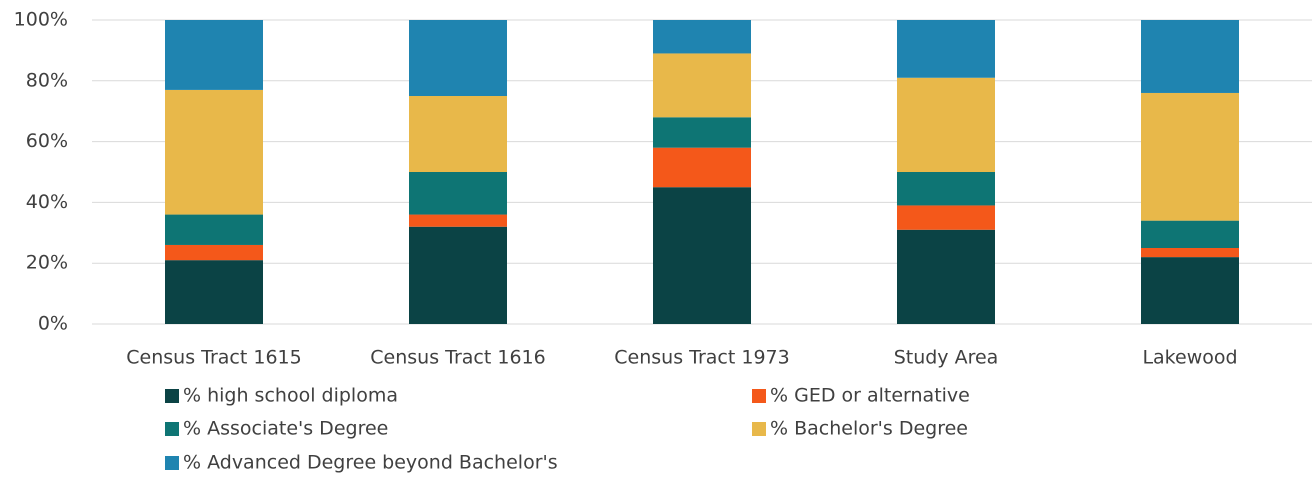  Describe the element at coordinates (47, 80) in the screenshot. I see `y-tick-label: 80%` at that location.